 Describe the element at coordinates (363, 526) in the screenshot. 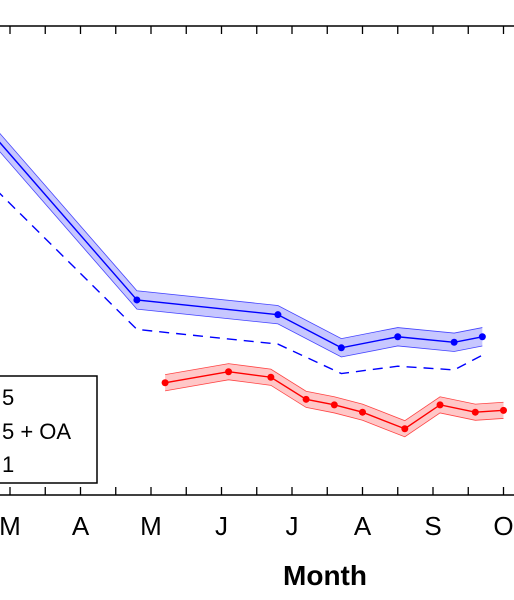

I see `x-tick-label-5: A` at that location.